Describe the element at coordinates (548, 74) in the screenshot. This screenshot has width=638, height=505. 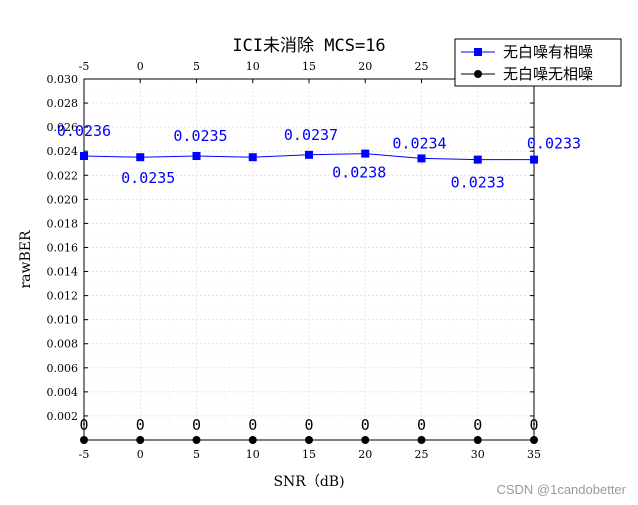
I see `legend-entry: 无白噪无相噪` at that location.